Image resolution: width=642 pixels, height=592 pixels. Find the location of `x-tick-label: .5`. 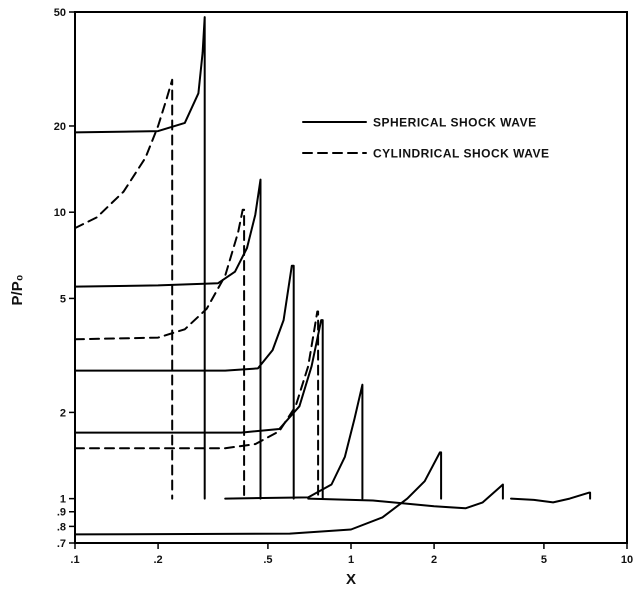

x-tick-label: .5 is located at coordinates (267, 560).